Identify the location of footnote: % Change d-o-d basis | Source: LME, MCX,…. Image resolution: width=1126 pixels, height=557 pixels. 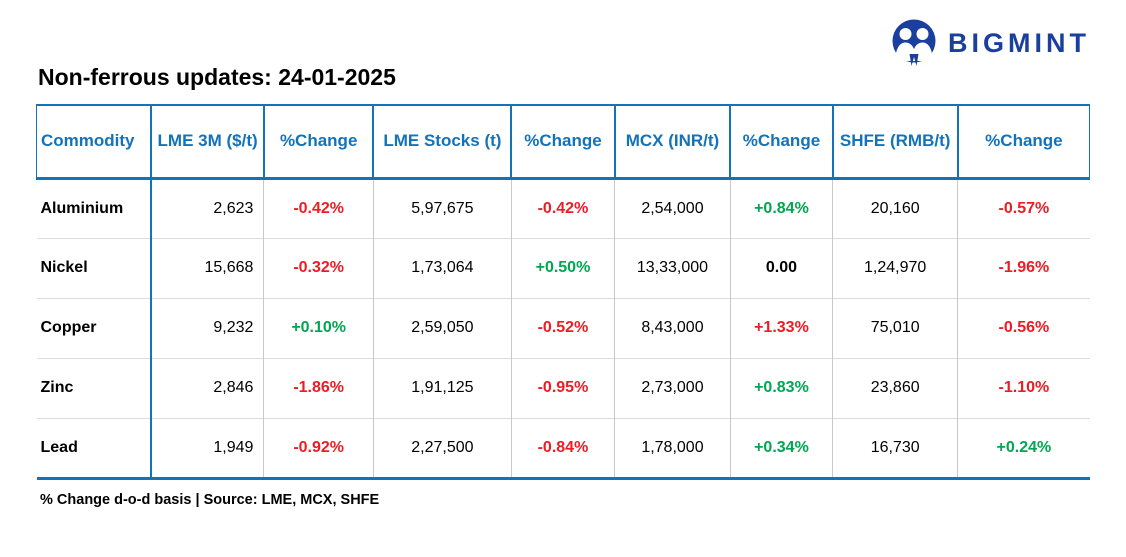
(210, 500).